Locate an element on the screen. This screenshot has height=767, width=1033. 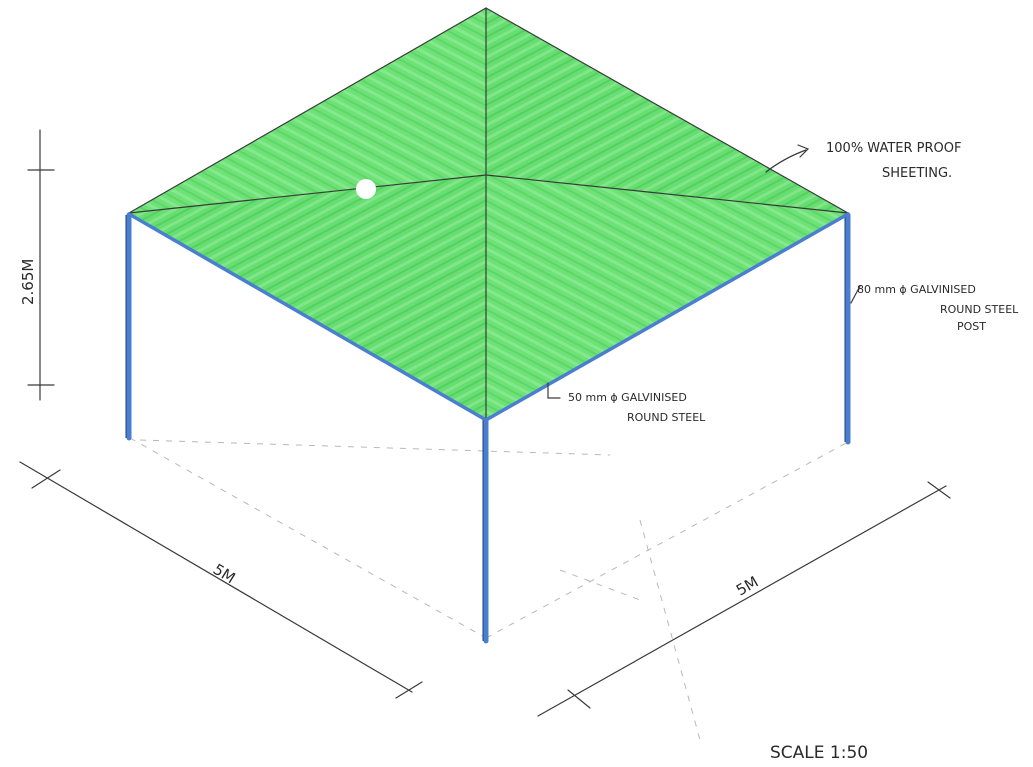
width-left-label: 5M is located at coordinates (224, 573).